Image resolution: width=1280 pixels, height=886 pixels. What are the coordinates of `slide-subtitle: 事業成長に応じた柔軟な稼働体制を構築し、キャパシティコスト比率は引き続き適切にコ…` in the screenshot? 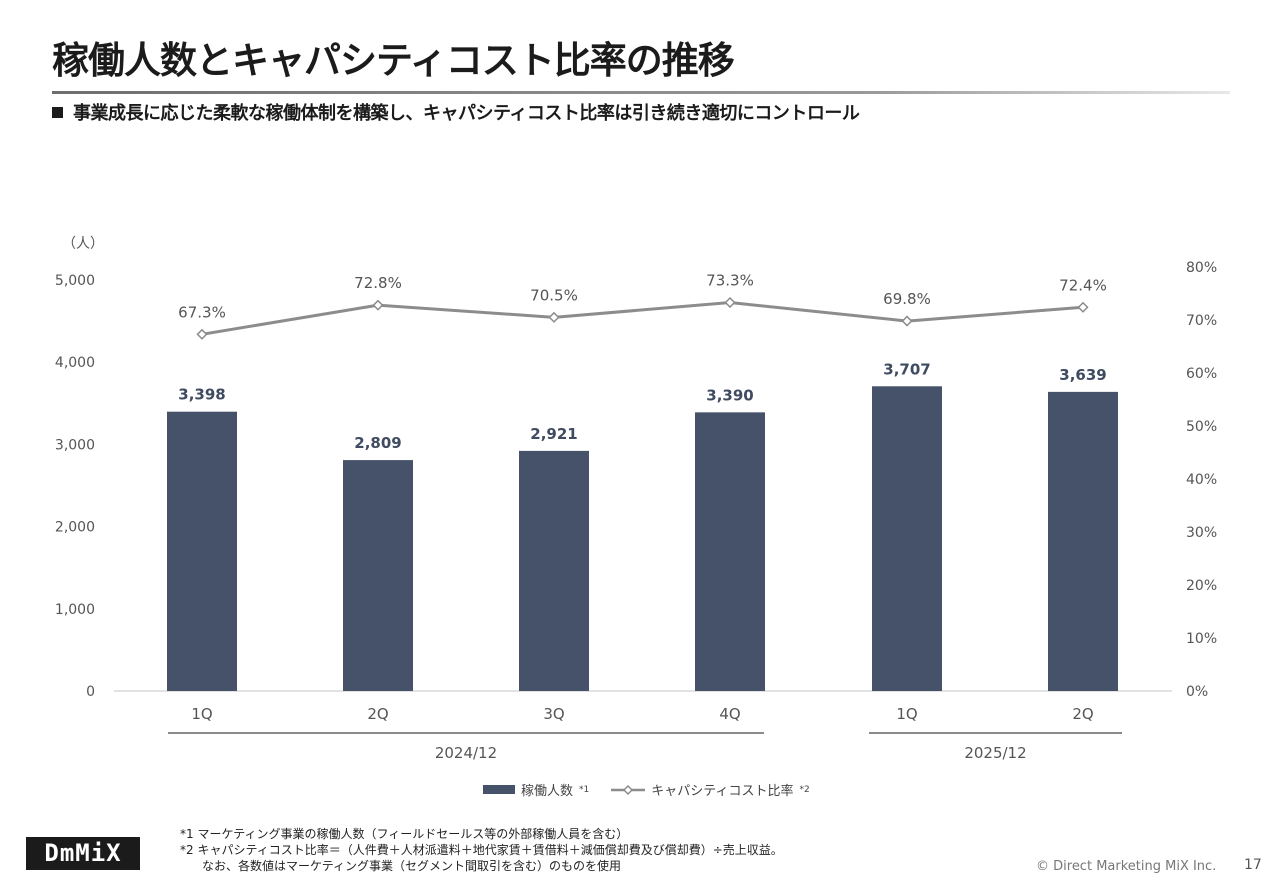 It's located at (456, 112).